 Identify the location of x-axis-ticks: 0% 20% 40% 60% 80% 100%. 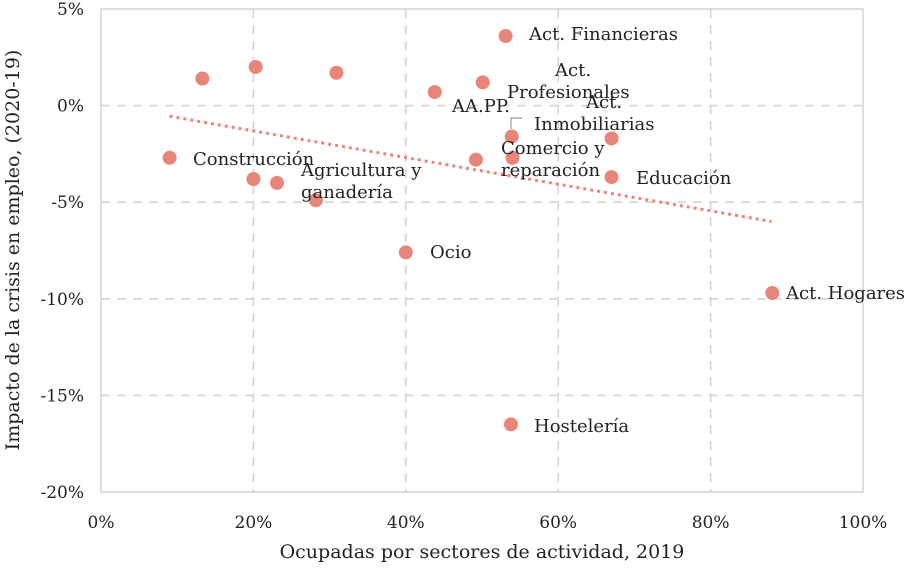
(488, 523).